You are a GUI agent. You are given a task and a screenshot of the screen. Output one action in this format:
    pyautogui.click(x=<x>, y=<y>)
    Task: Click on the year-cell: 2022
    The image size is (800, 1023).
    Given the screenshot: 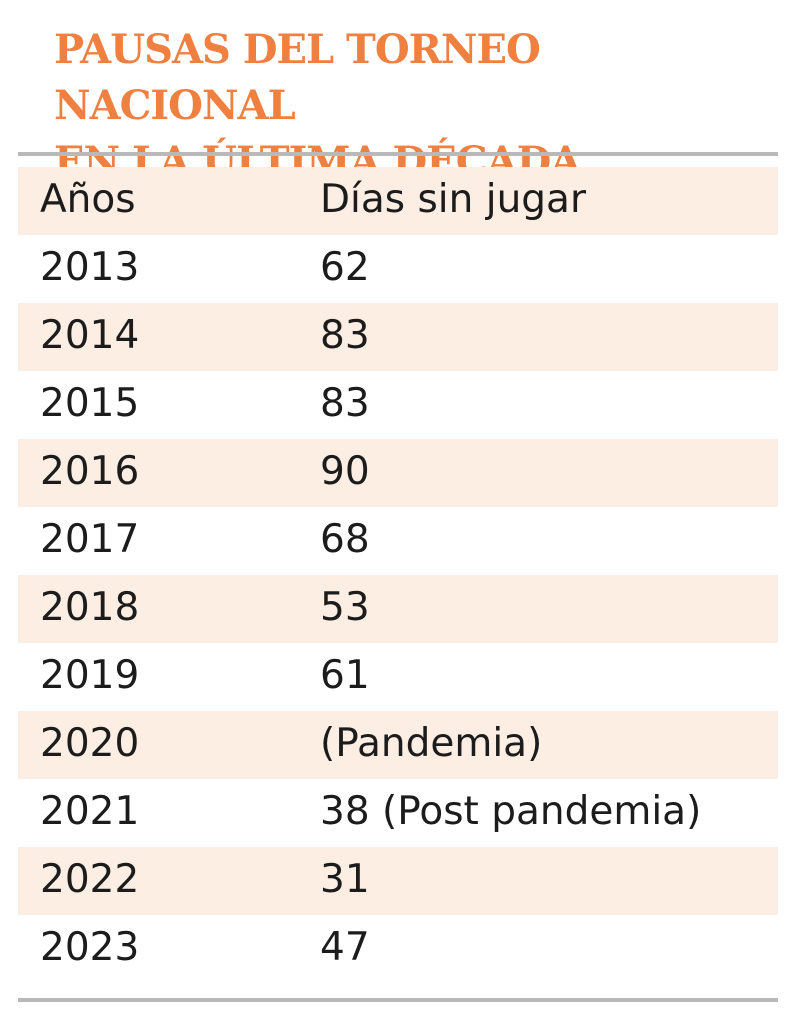 What is the action you would take?
    pyautogui.click(x=90, y=879)
    